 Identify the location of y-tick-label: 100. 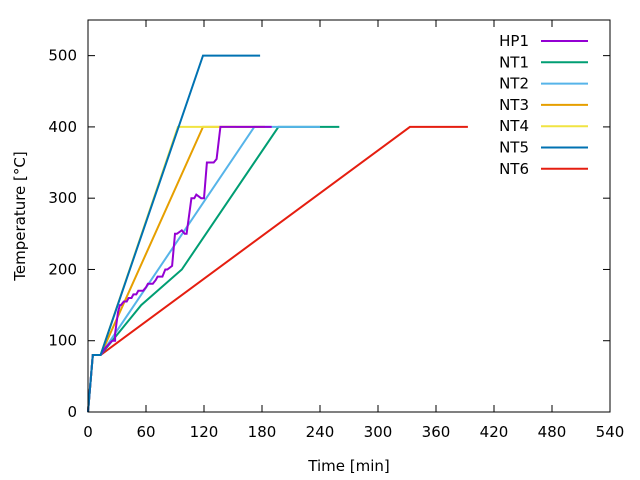
(62, 341).